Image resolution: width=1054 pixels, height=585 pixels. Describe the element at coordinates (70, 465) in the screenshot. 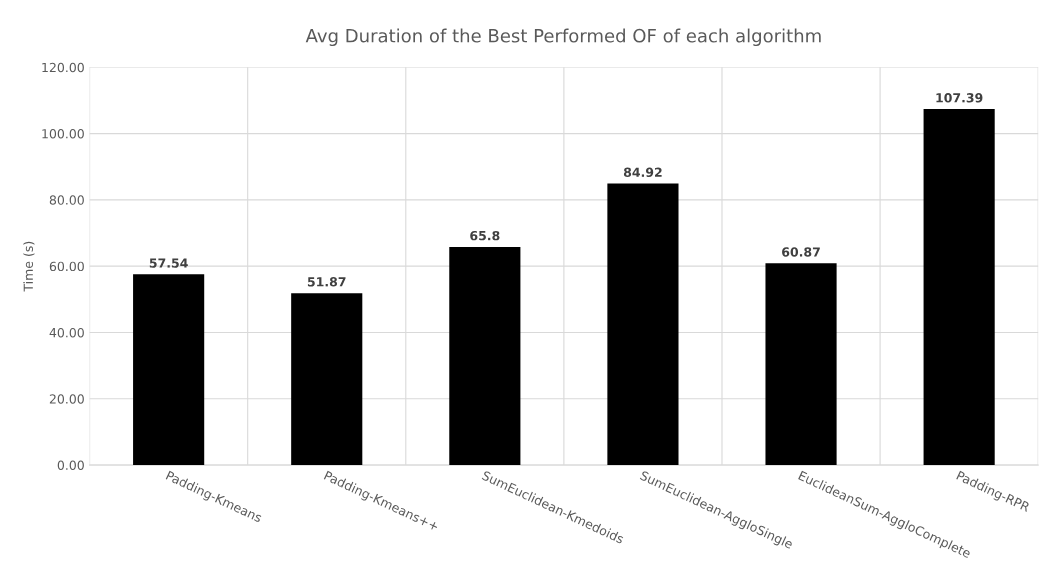

I see `y-tick-label: 0.00` at that location.